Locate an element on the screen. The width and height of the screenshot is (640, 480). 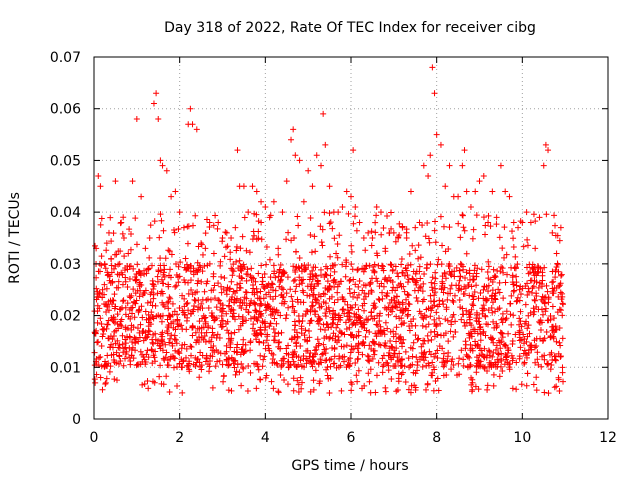
y-tick-label: 0.02 is located at coordinates (65, 317).